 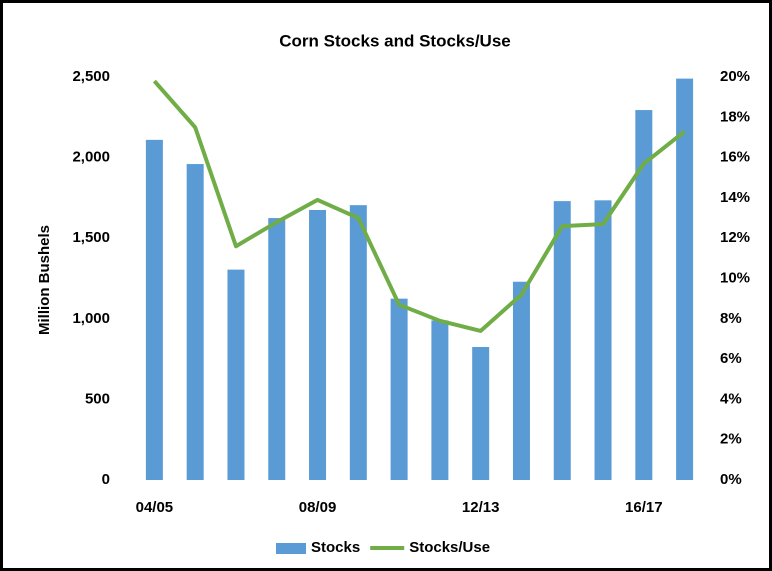 What do you see at coordinates (91, 157) in the screenshot?
I see `y-tick-label: 2,000` at bounding box center [91, 157].